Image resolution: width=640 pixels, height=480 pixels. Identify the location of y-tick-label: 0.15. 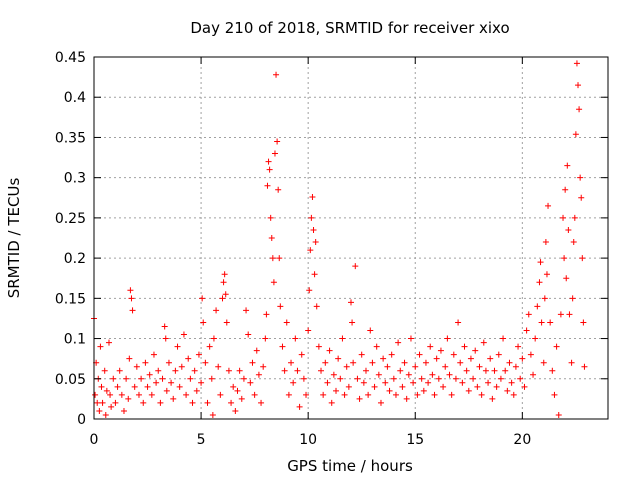
(70, 299).